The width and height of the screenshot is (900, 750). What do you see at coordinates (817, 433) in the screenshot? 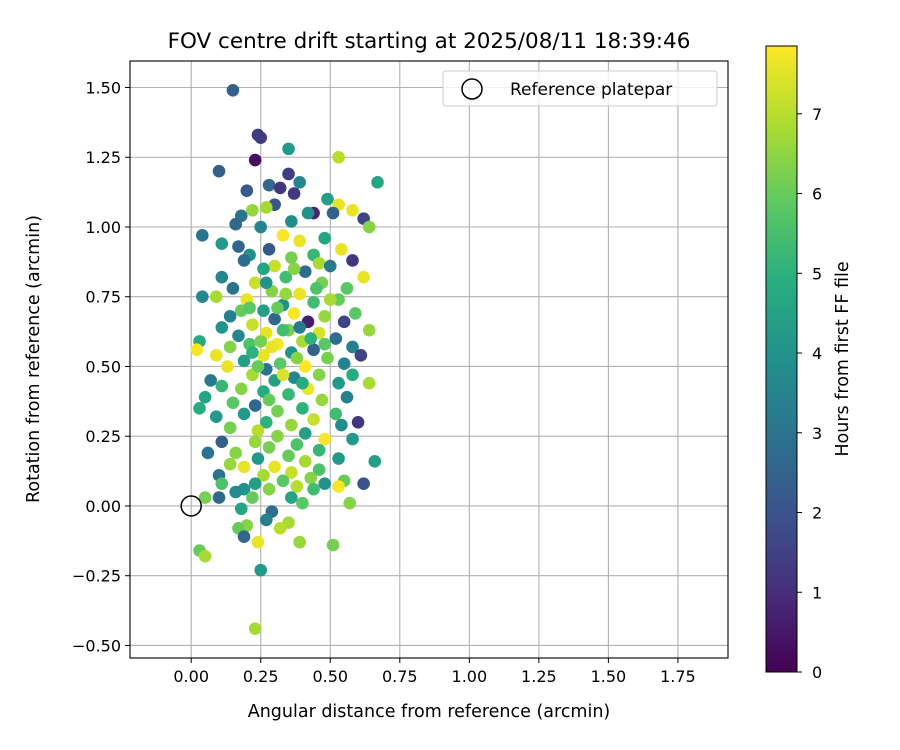
I see `colorbar-tick-label: 3` at bounding box center [817, 433].